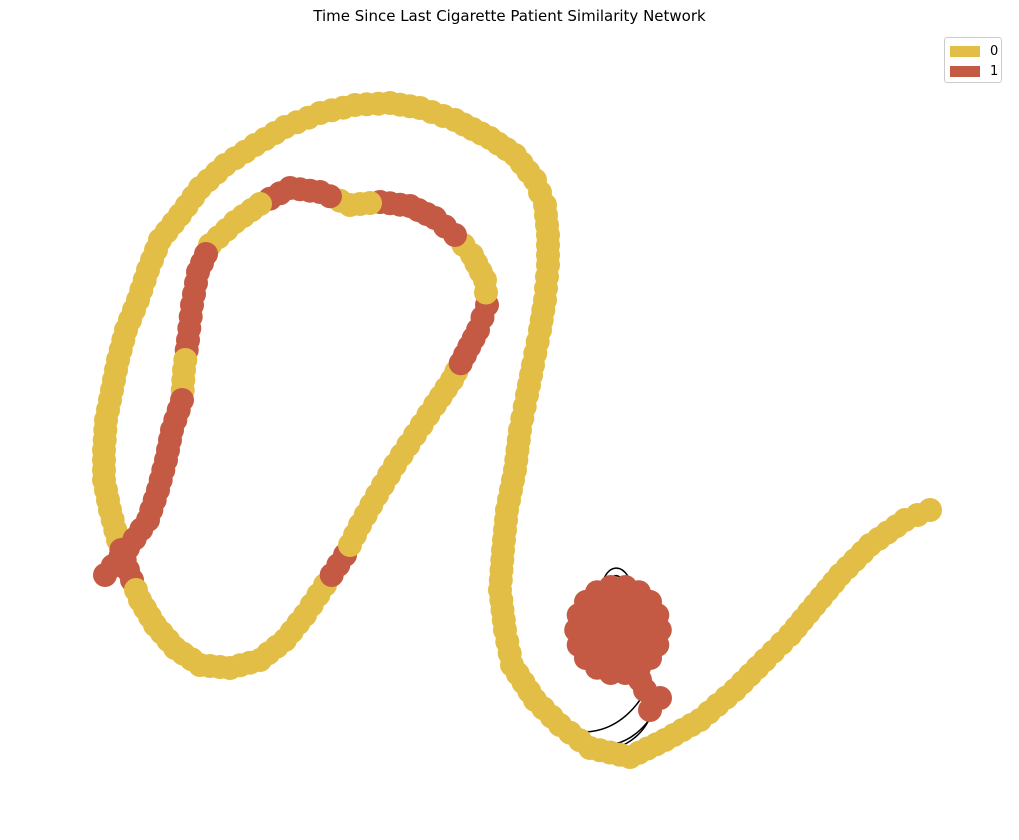 Image resolution: width=1019 pixels, height=840 pixels. Describe the element at coordinates (994, 51) in the screenshot. I see `legend-label-0: 0` at that location.